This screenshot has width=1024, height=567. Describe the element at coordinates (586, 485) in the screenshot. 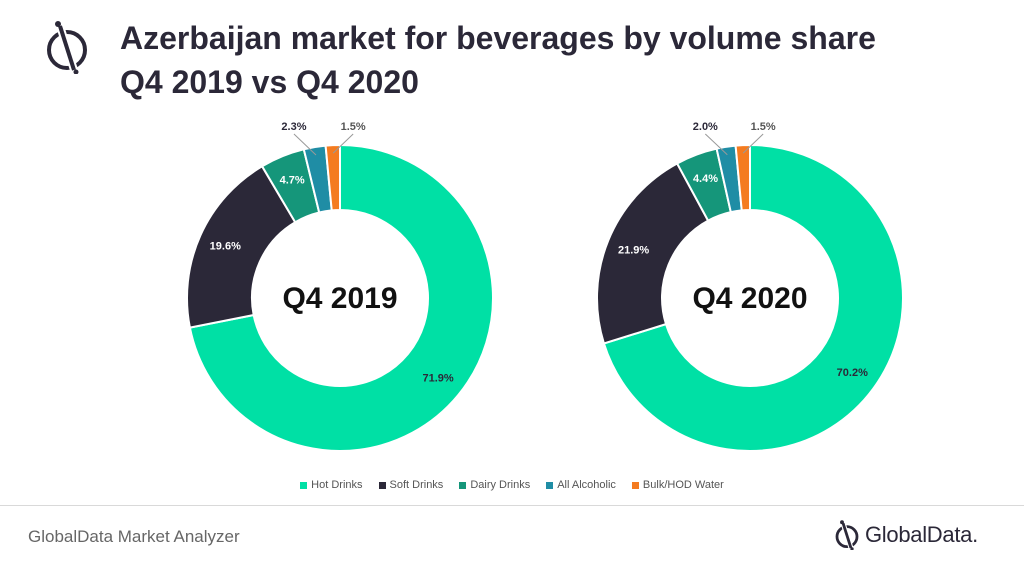

I see `legend-label: All Alcoholic` at that location.